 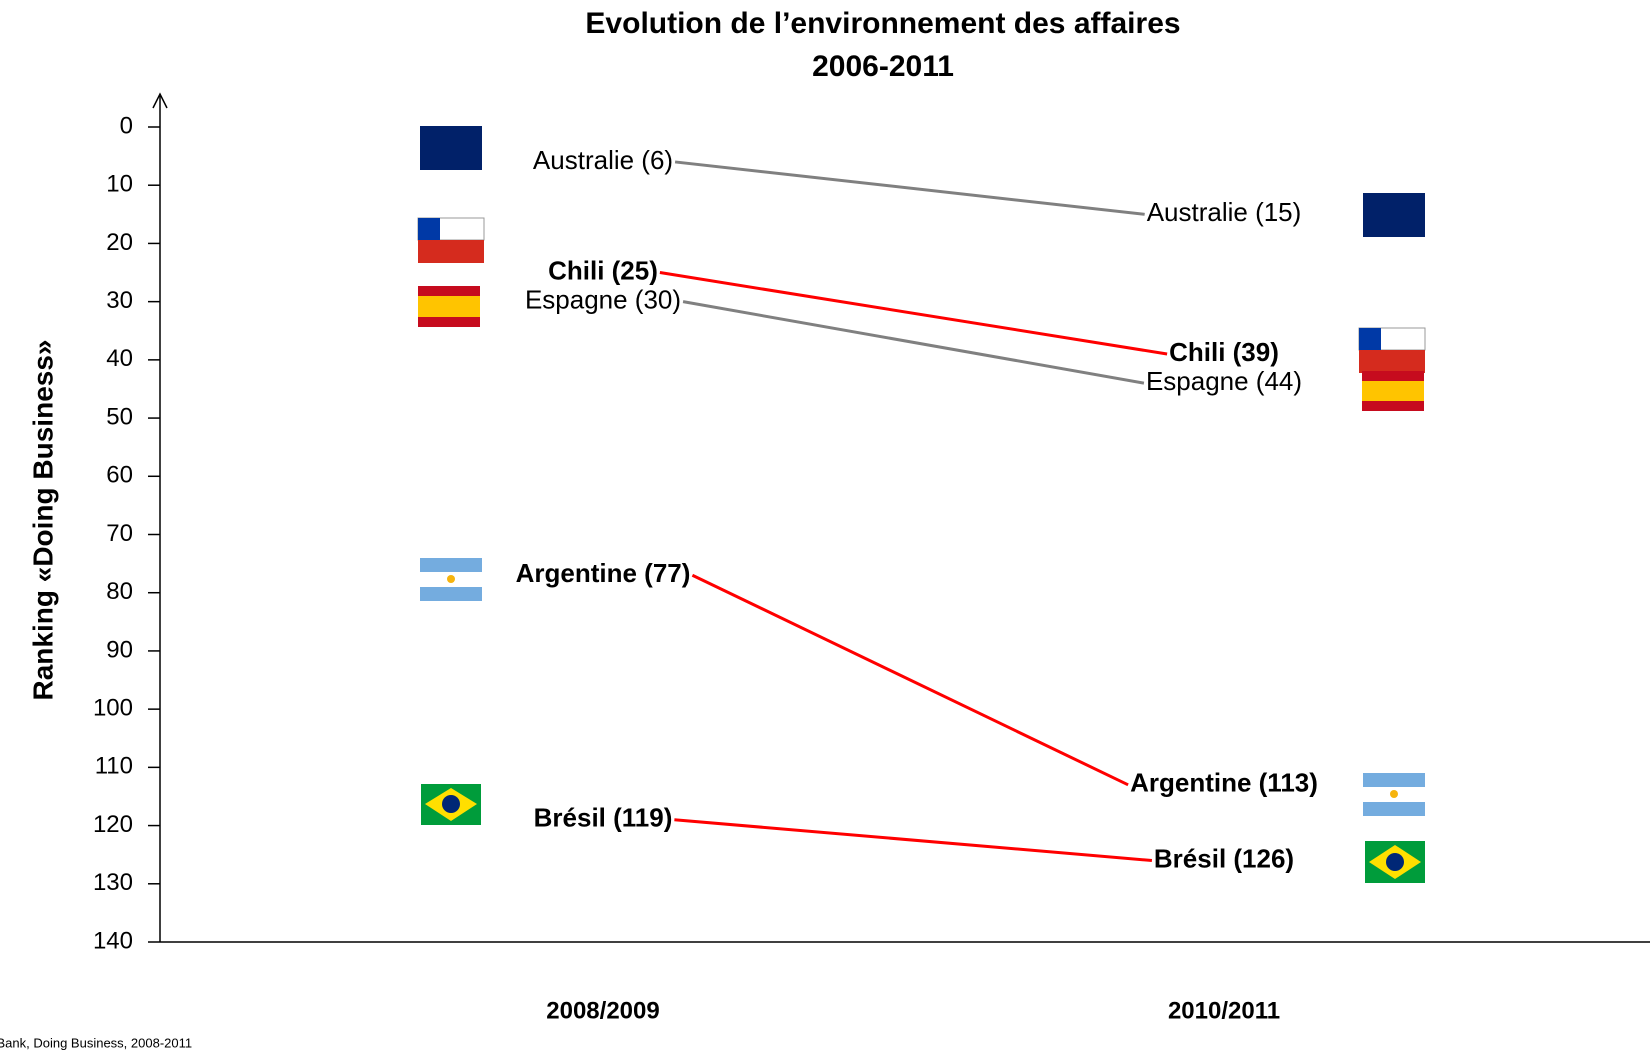 I want to click on y-tick-label: 90, so click(x=119, y=649).